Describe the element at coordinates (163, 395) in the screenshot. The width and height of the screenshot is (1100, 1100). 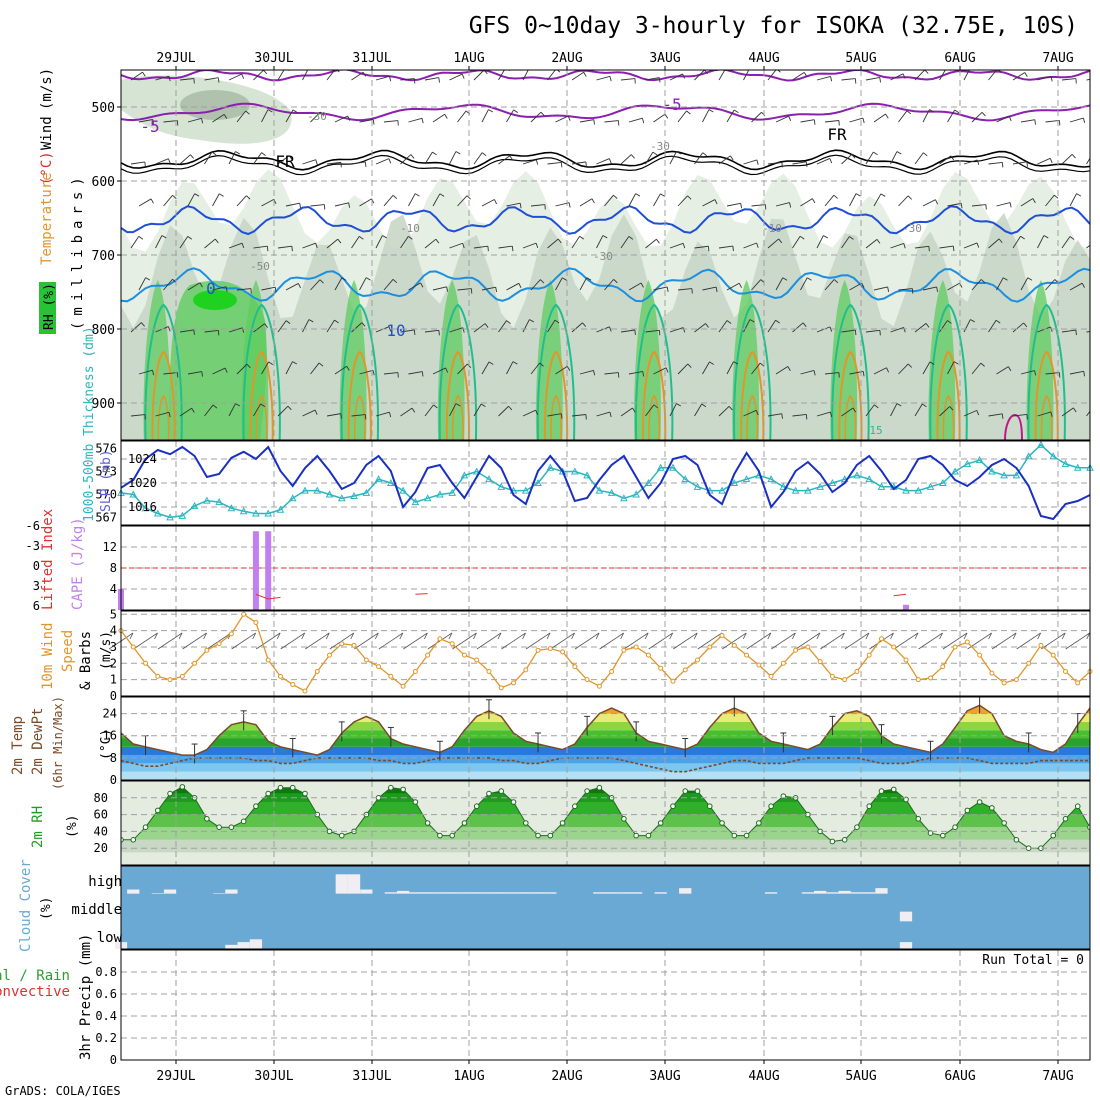
I see `contour-20-loop` at that location.